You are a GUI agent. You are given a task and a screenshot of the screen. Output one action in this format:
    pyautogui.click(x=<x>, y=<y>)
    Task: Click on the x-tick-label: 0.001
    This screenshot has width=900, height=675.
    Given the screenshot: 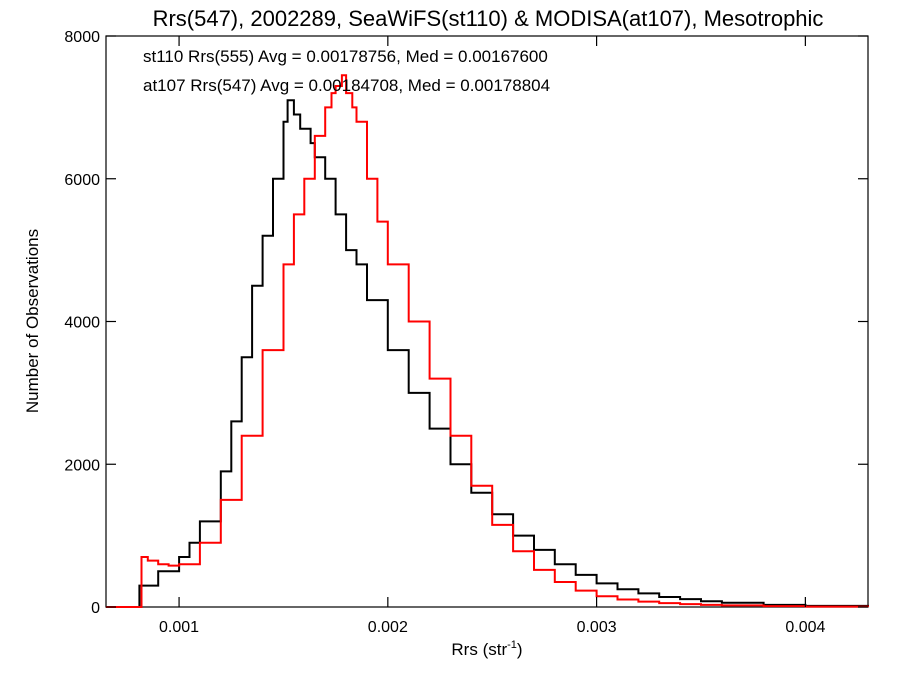 What is the action you would take?
    pyautogui.click(x=179, y=627)
    